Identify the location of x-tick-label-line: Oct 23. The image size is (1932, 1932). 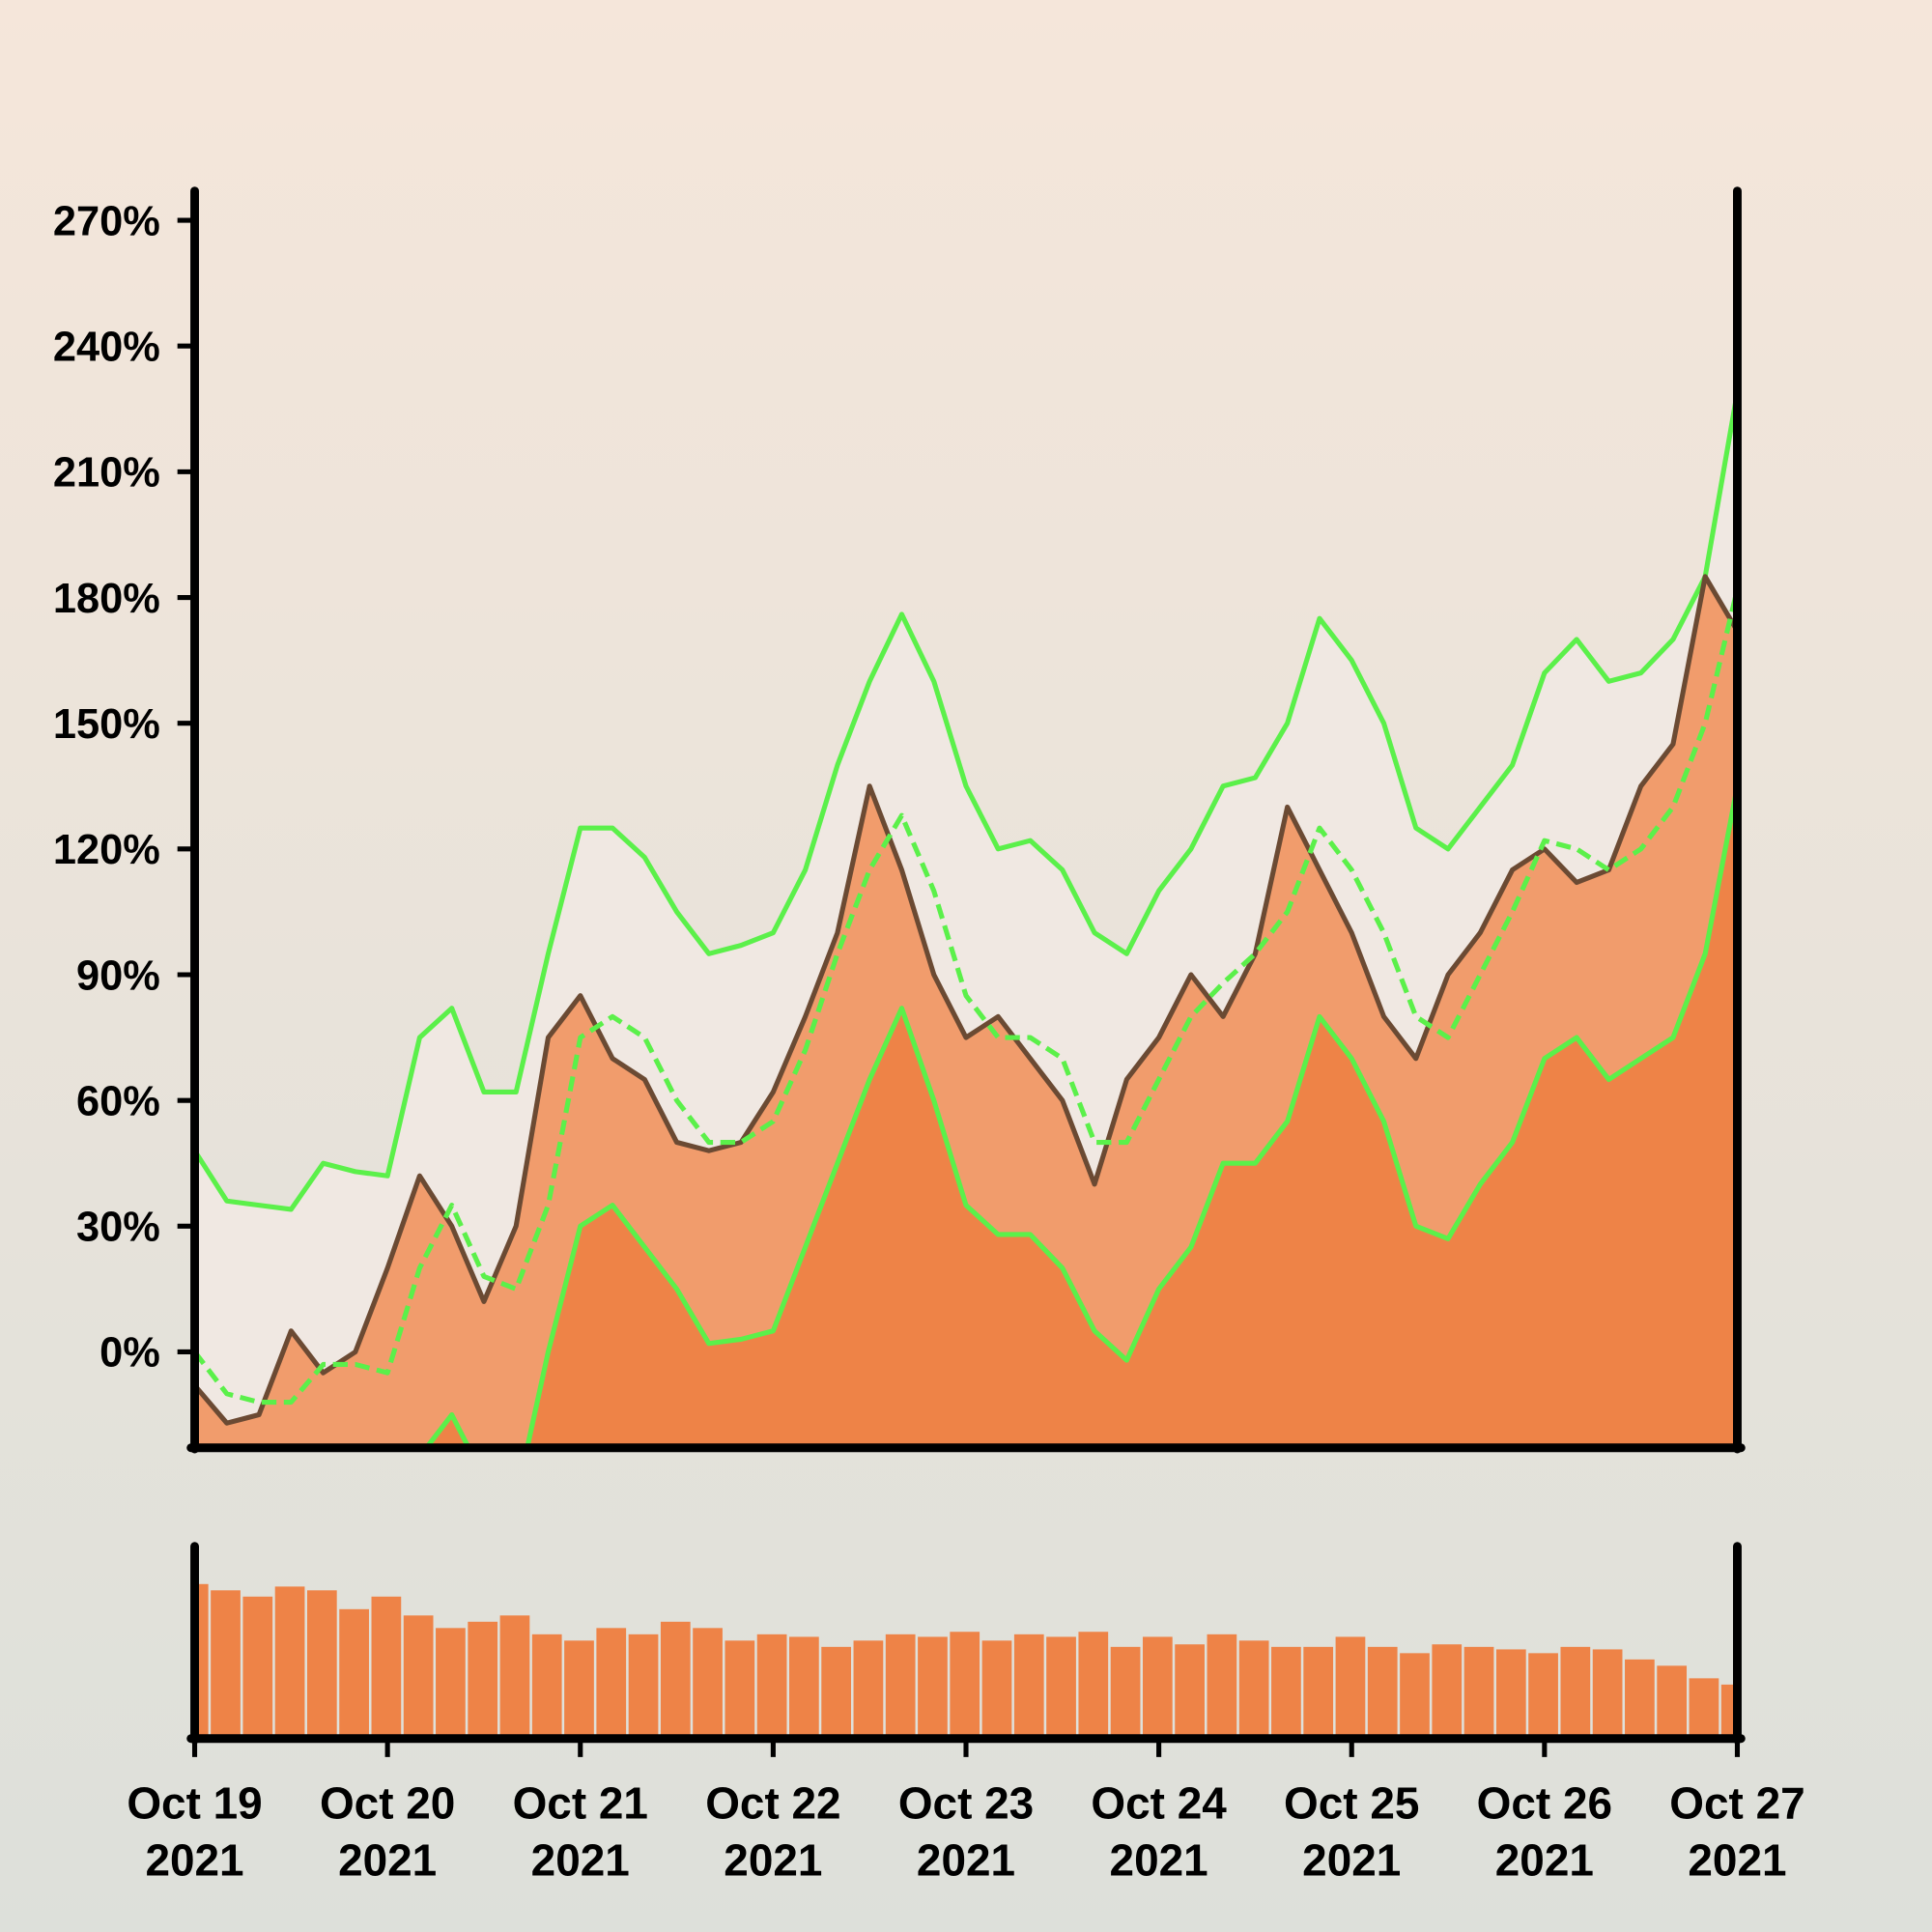
(966, 1803).